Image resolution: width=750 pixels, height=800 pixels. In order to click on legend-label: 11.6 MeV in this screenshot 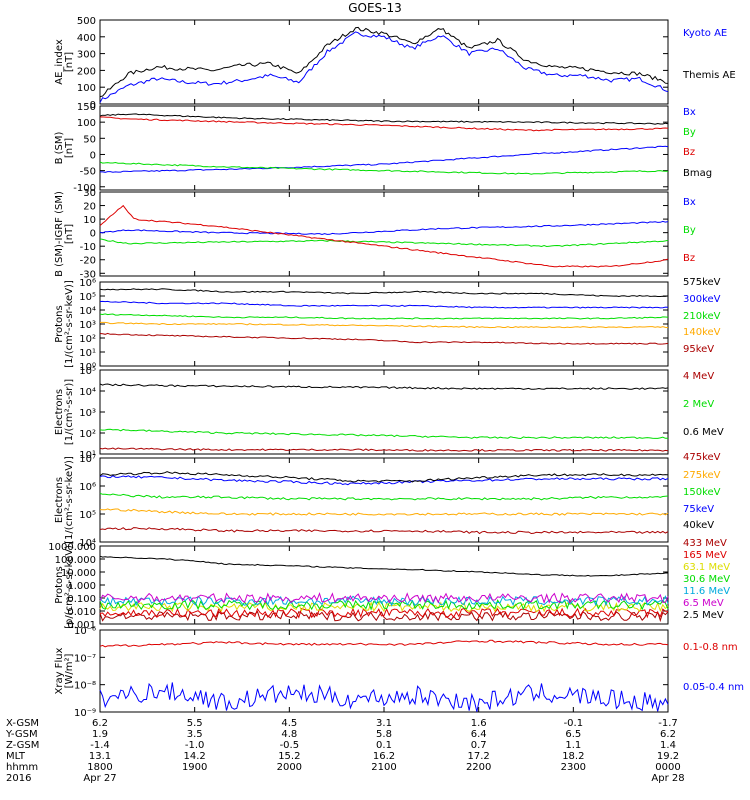, I will do `click(706, 591)`.